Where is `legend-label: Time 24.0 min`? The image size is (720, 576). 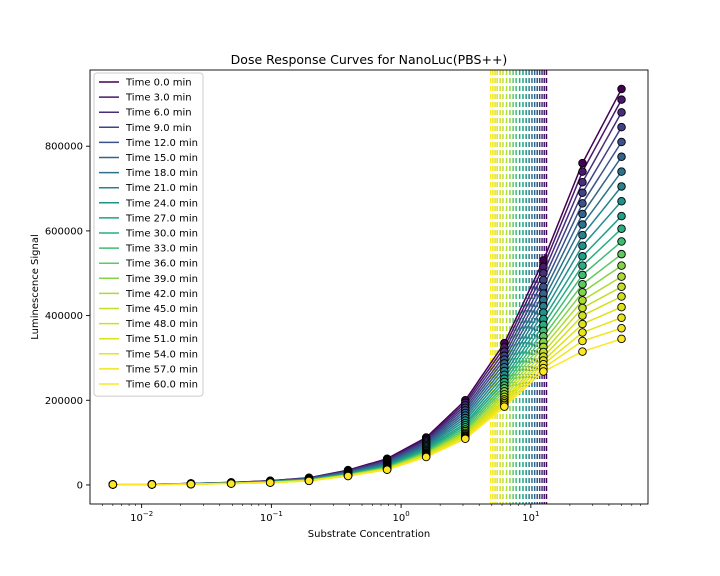 legend-label: Time 24.0 min is located at coordinates (161, 203).